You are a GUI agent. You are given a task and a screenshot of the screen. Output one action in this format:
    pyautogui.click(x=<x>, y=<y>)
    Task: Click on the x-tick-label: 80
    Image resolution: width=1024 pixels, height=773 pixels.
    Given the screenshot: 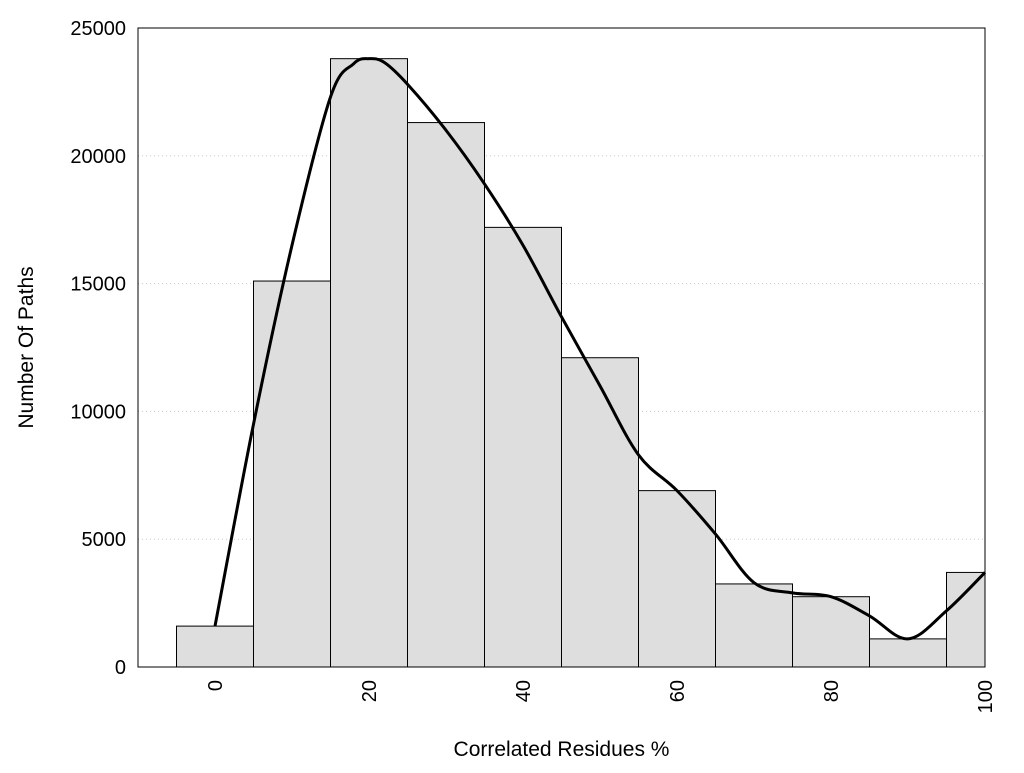 What is the action you would take?
    pyautogui.click(x=832, y=691)
    